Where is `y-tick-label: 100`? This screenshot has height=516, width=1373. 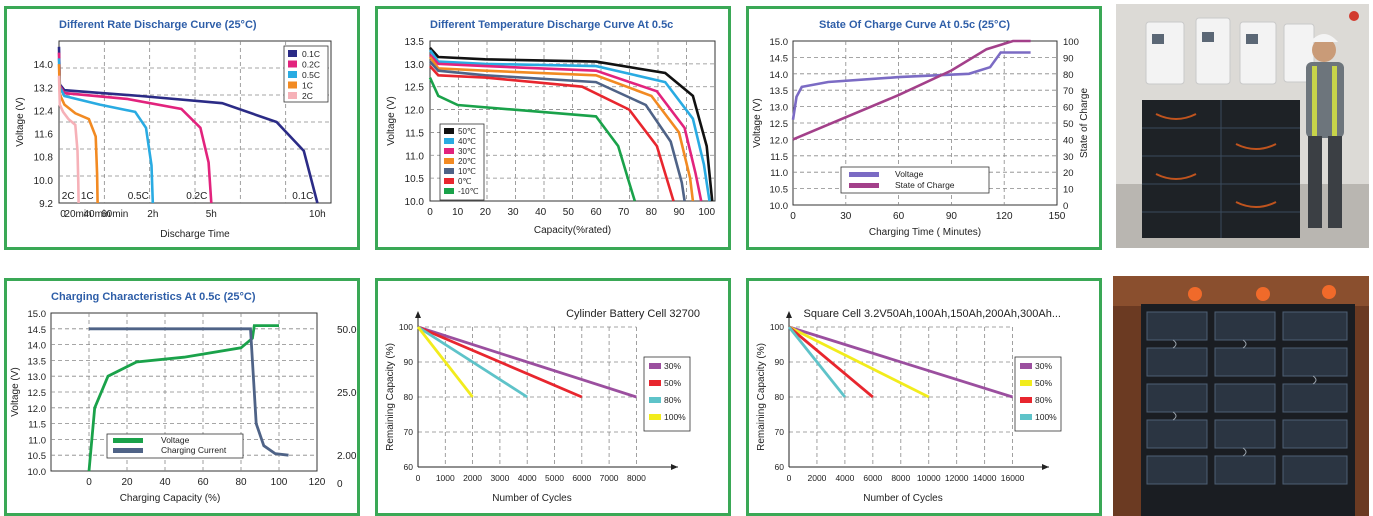
y-tick-label: 100 is located at coordinates (777, 327).